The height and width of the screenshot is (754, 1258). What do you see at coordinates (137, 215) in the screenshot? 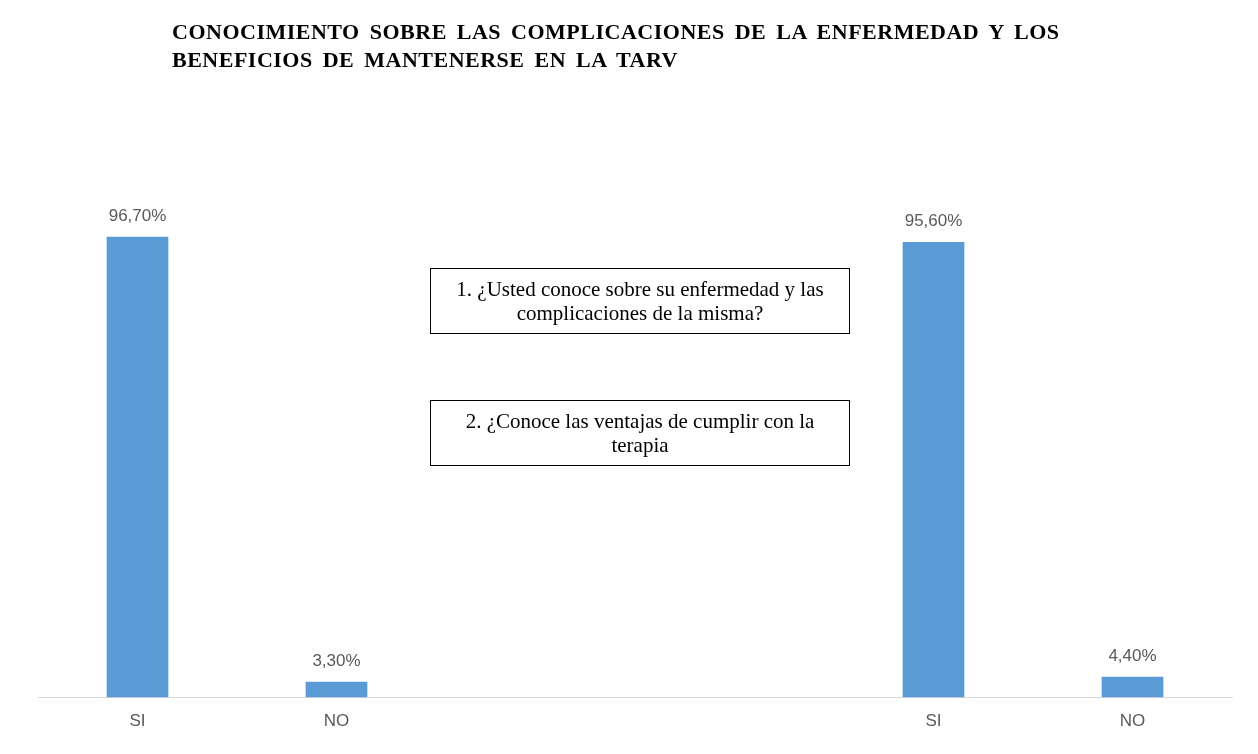
I see `data-label: 96,70%` at bounding box center [137, 215].